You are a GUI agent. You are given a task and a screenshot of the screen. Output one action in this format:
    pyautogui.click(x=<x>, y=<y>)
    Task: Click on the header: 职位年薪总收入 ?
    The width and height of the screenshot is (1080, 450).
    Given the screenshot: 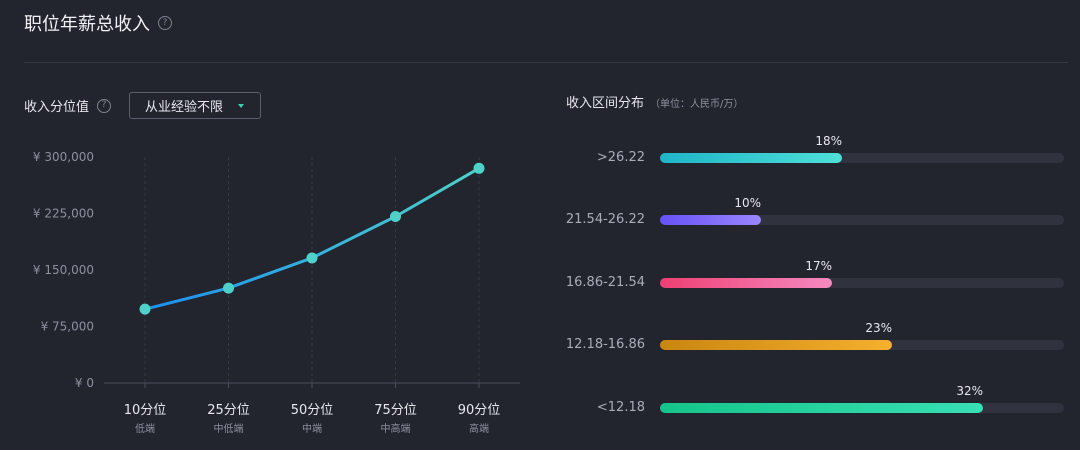 What is the action you would take?
    pyautogui.click(x=98, y=23)
    